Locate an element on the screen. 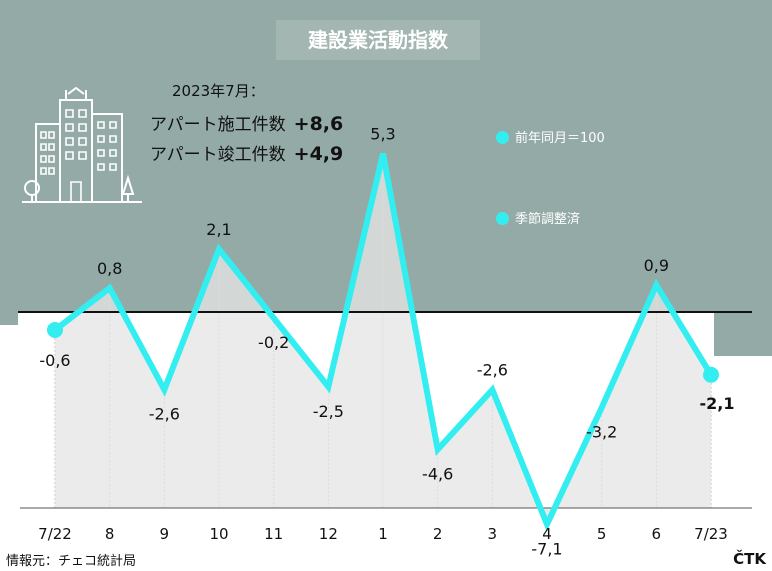  x-tick-label: 2 is located at coordinates (438, 534).